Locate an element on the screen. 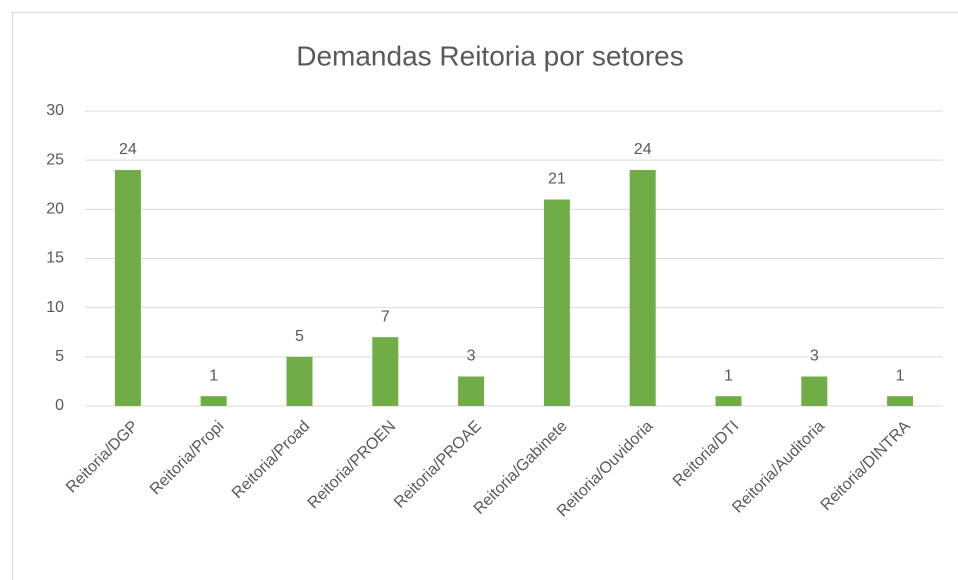  y-tick-label: 30 is located at coordinates (55, 110).